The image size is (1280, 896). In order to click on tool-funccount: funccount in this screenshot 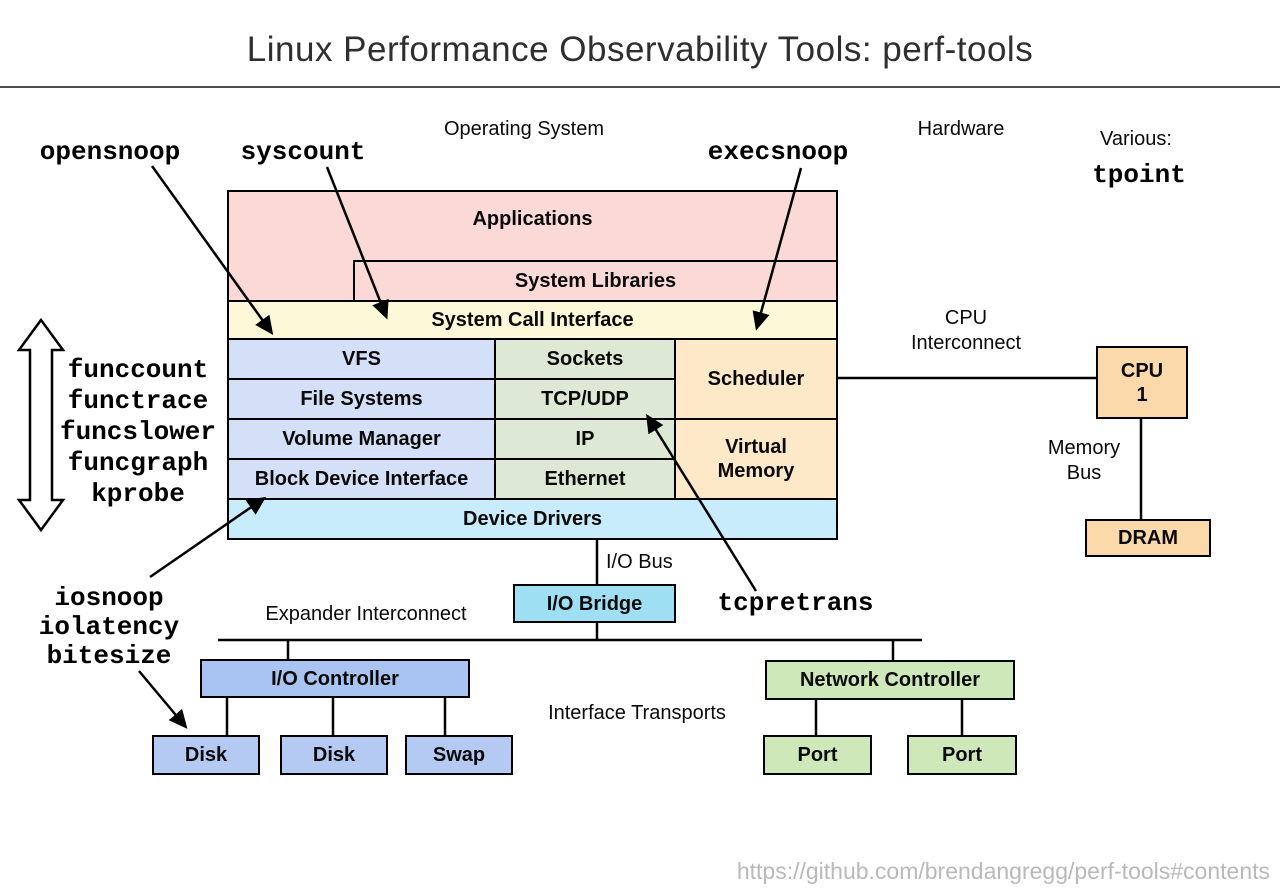, I will do `click(138, 370)`.